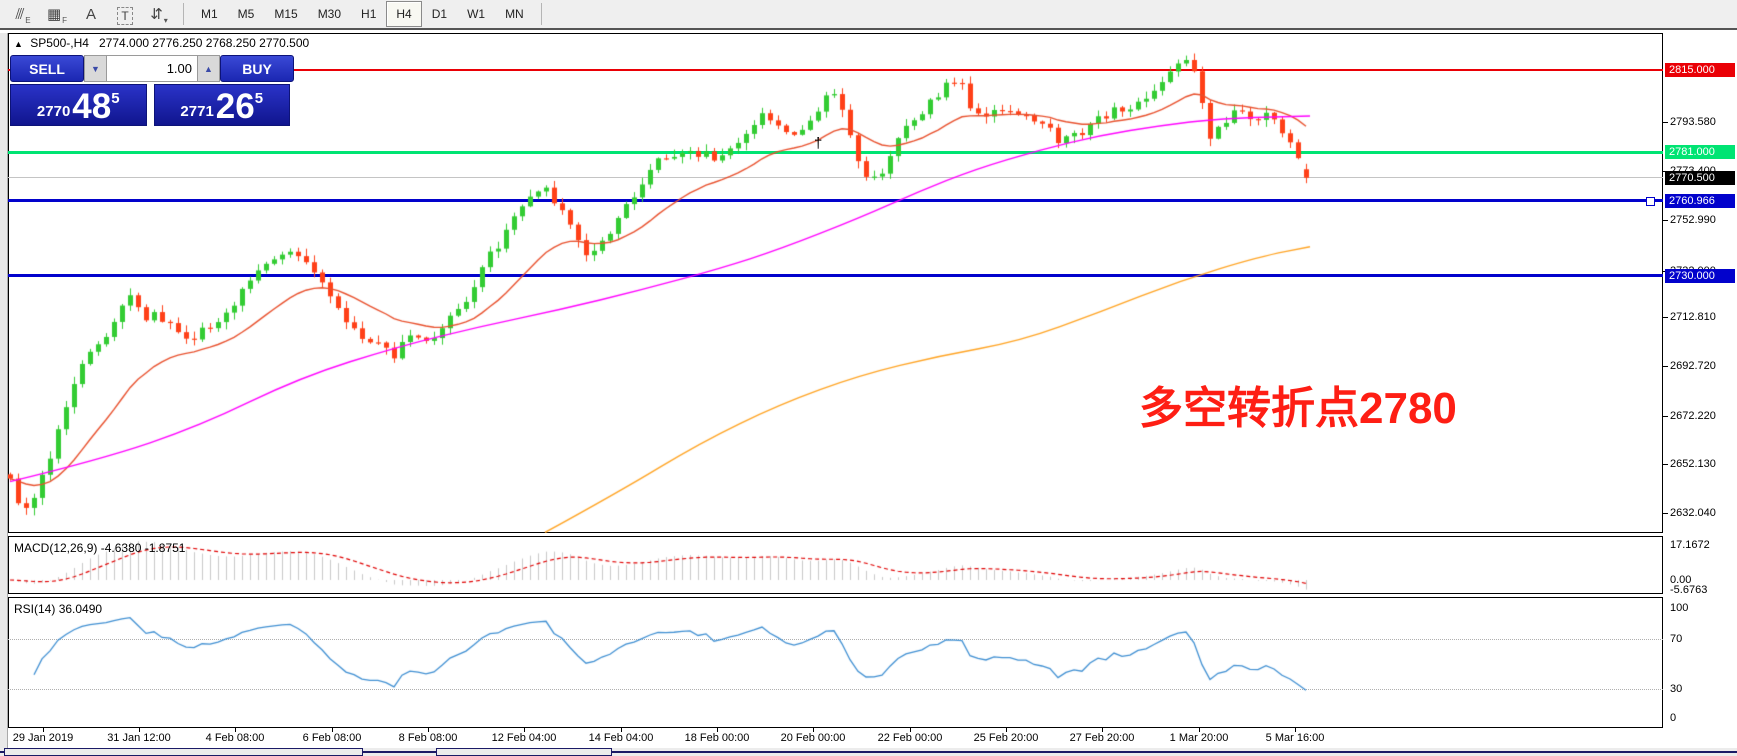 The width and height of the screenshot is (1737, 756). What do you see at coordinates (1693, 366) in the screenshot?
I see `price-tick-label: 2692.720` at bounding box center [1693, 366].